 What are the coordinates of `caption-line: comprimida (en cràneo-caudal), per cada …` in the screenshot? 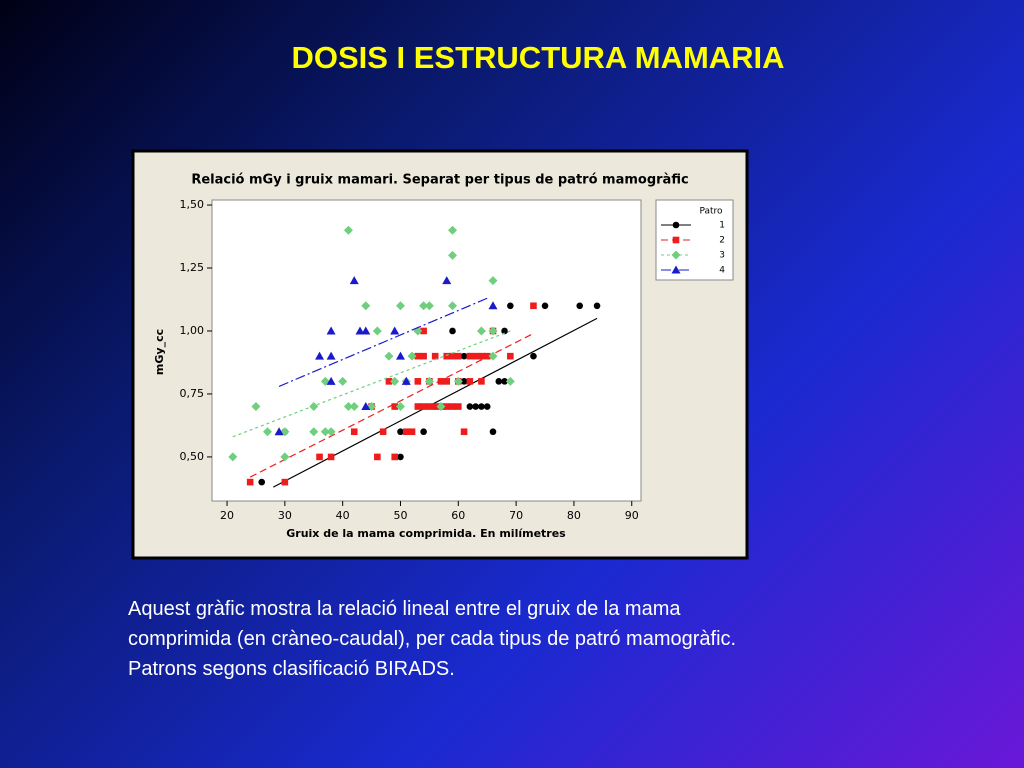 It's located at (432, 639).